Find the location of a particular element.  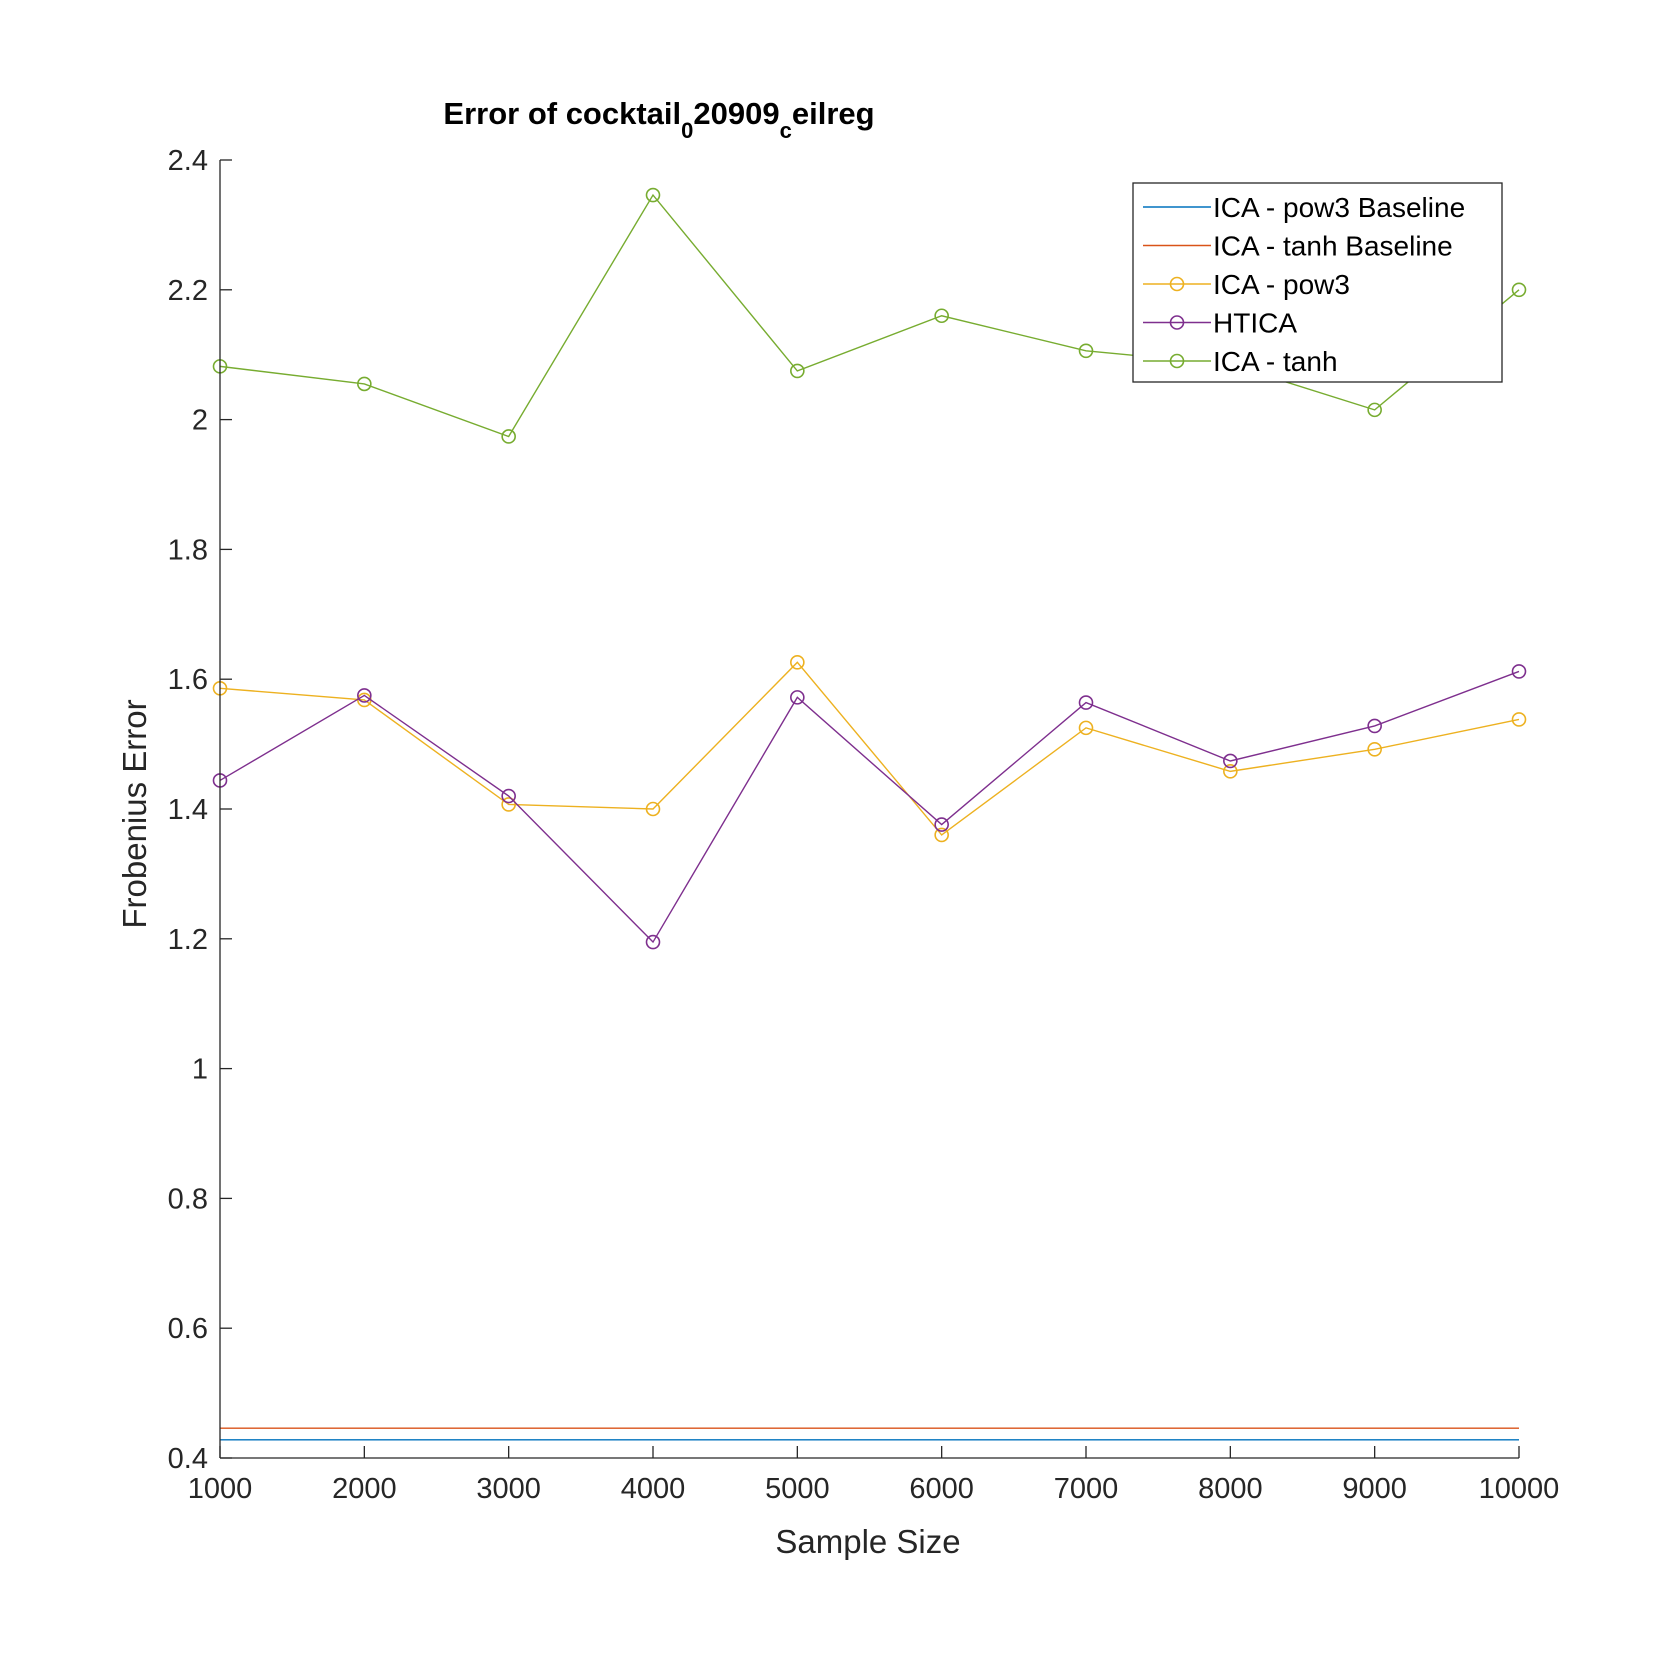

legend-item: ICA - tanh Baseline is located at coordinates (1298, 246).